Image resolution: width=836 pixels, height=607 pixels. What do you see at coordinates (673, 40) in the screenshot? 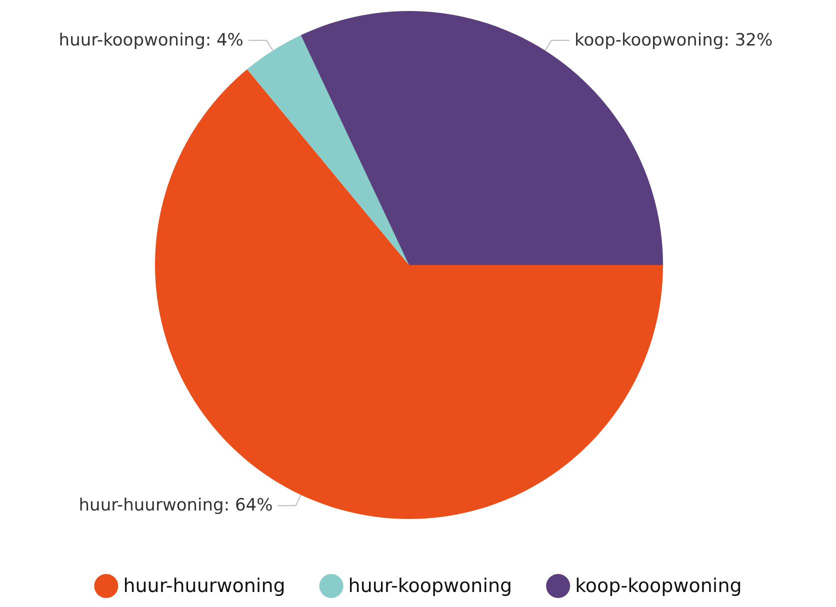
I see `data-label: koop-koopwoning: 32%` at bounding box center [673, 40].